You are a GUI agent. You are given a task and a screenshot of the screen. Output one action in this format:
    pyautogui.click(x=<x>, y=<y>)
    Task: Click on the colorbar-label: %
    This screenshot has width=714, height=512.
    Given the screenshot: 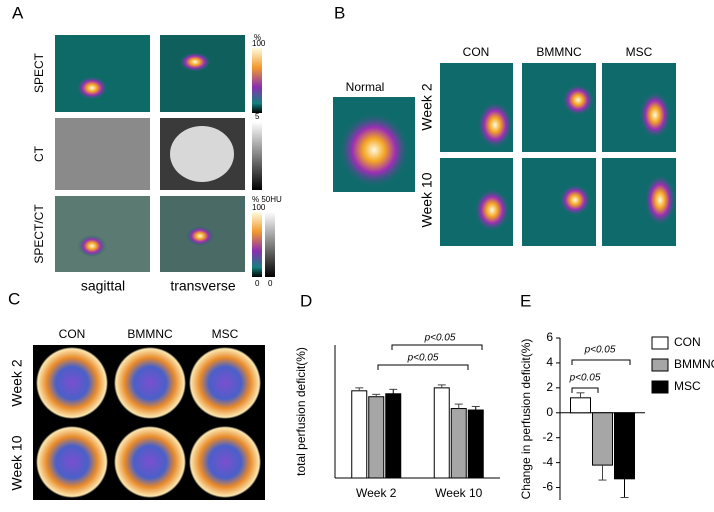 What is the action you would take?
    pyautogui.click(x=257, y=37)
    